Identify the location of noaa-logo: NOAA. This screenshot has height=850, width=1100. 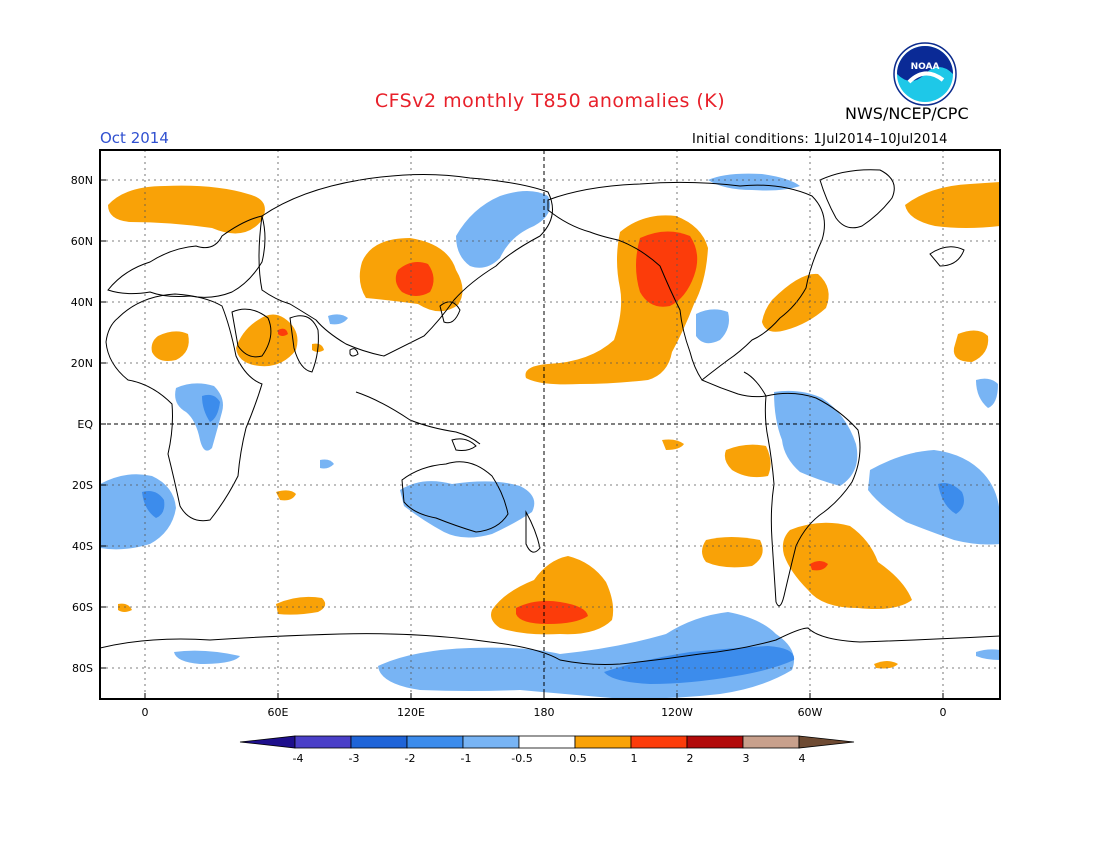
(925, 74).